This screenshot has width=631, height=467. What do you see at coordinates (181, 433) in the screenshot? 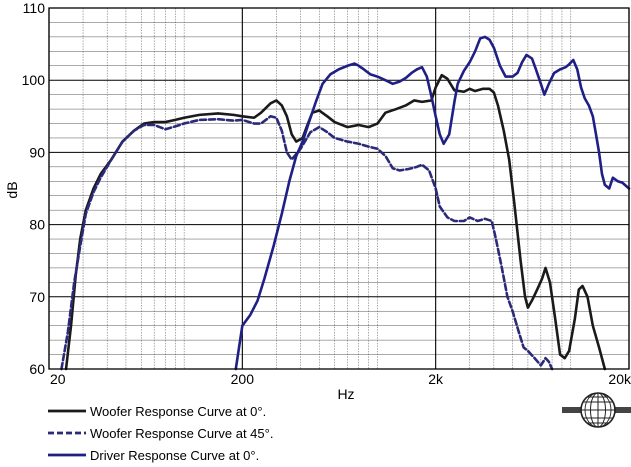
I see `legend-label-2: Woofer Response Curve at 45°.` at bounding box center [181, 433].